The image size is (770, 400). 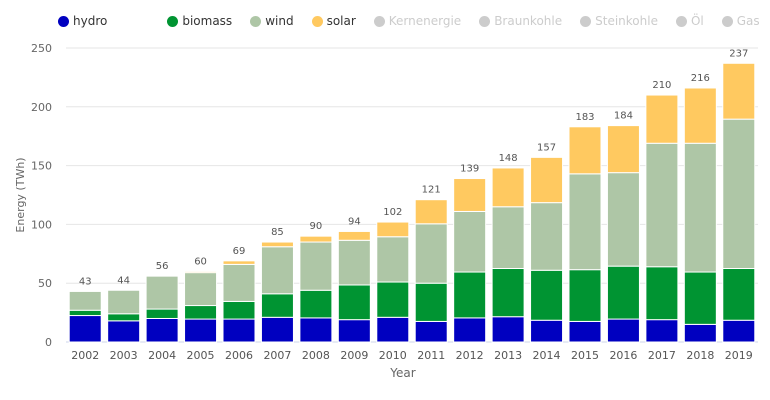 I want to click on x-tick-label: 2009, so click(x=354, y=355).